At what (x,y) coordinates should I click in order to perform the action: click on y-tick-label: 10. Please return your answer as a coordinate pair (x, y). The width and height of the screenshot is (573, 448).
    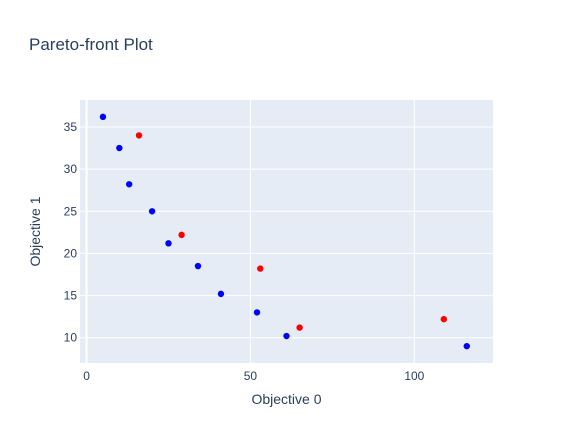
    Looking at the image, I should click on (71, 338).